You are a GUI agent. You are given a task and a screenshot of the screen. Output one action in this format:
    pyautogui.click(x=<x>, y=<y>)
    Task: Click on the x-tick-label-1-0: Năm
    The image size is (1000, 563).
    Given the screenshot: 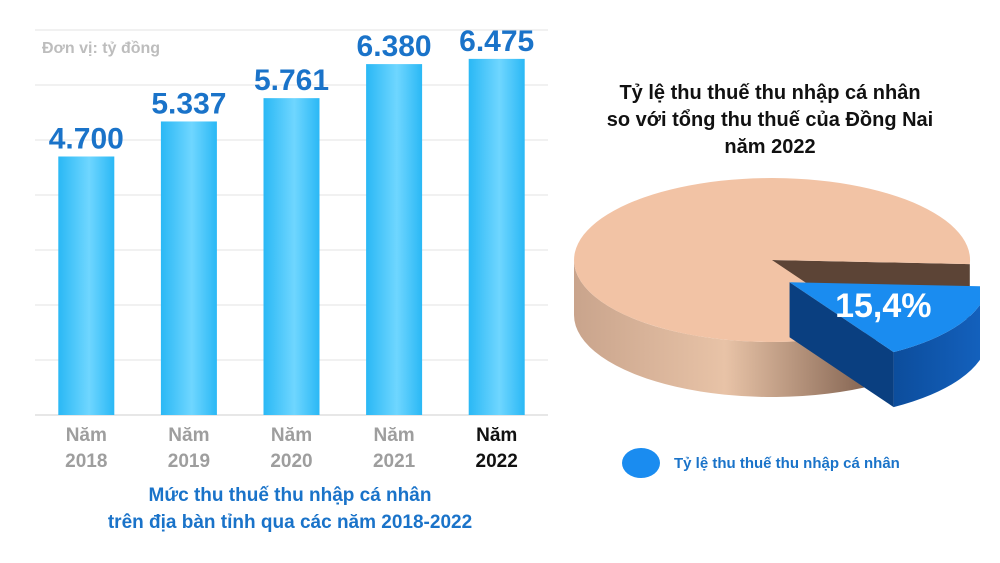 What is the action you would take?
    pyautogui.click(x=188, y=435)
    